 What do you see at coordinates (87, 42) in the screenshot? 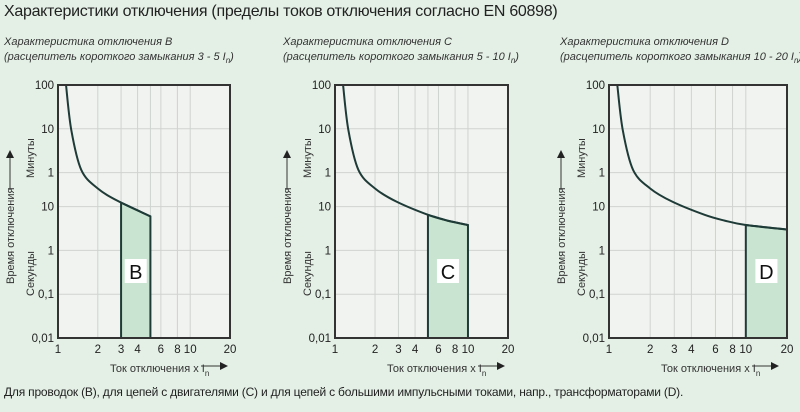
I see `chart-title: Характеристика отключения B` at bounding box center [87, 42].